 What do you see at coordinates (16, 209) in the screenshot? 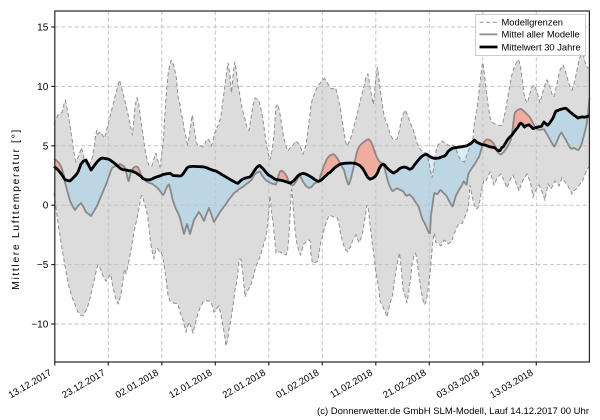
I see `svg-text: Mittlere Lufttemperatur [°]` at bounding box center [16, 209].